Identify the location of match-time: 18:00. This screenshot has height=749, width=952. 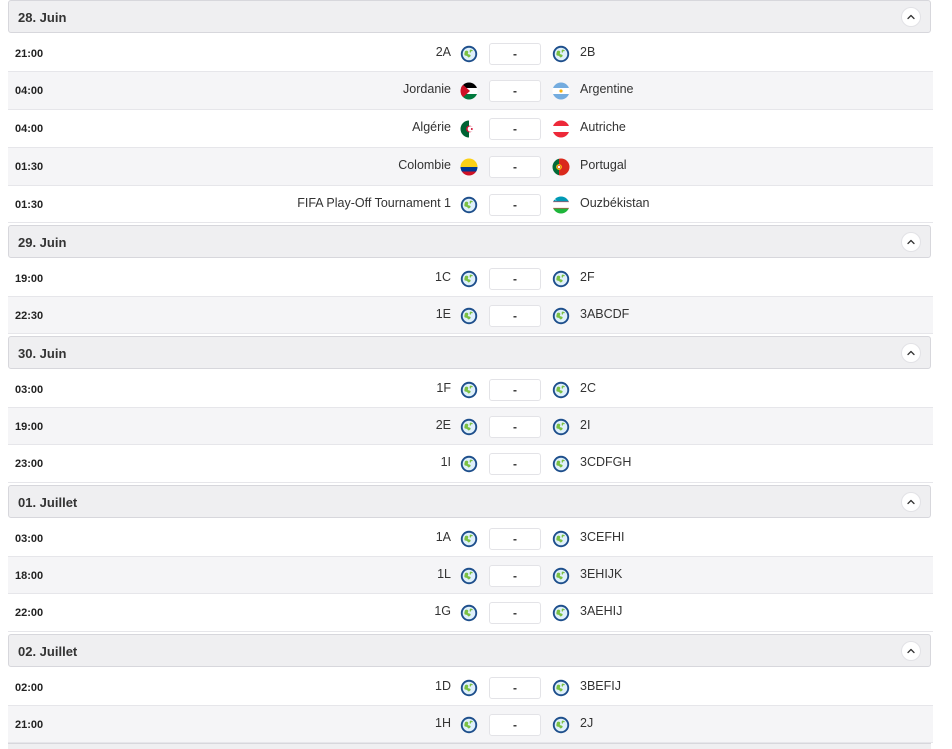
(29, 576).